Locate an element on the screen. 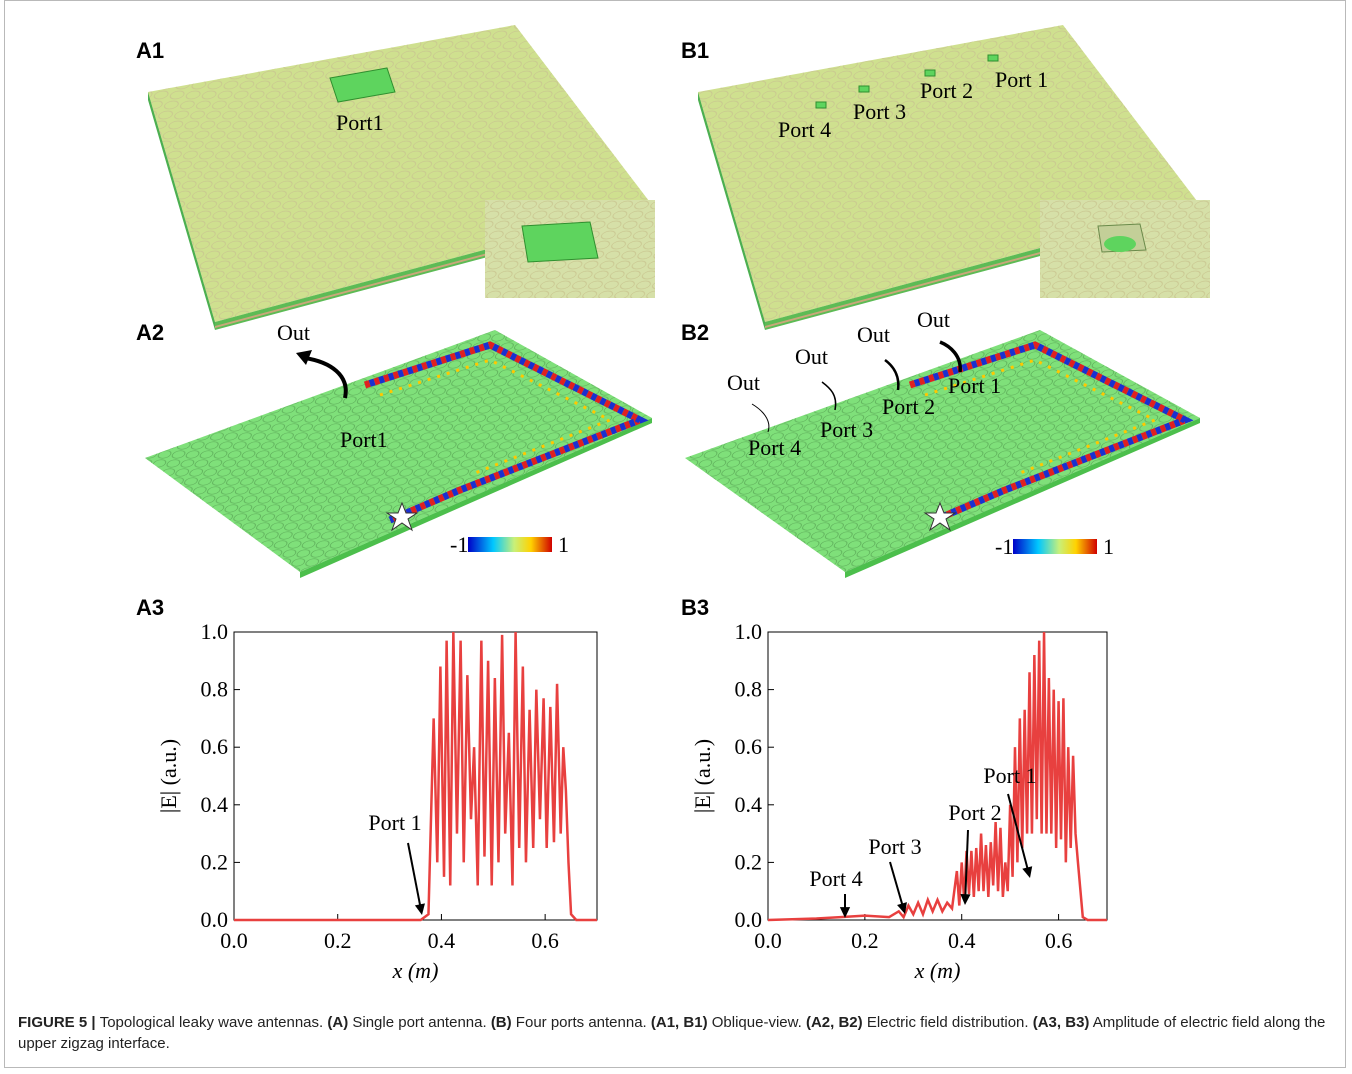 The image size is (1352, 1074). annotation: Port 2 is located at coordinates (974, 812).